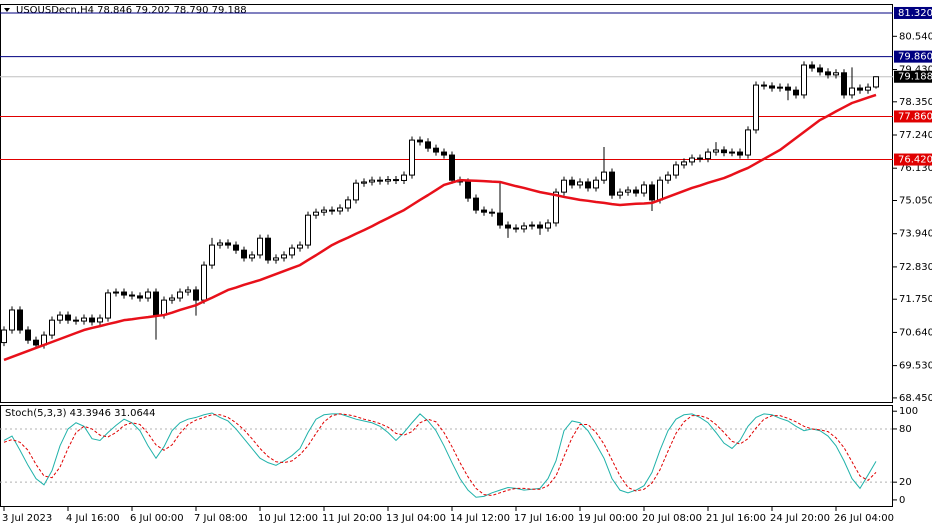 Image resolution: width=932 pixels, height=525 pixels. What do you see at coordinates (288, 518) in the screenshot?
I see `x-tick-label: 10 Jul 12:00` at bounding box center [288, 518].